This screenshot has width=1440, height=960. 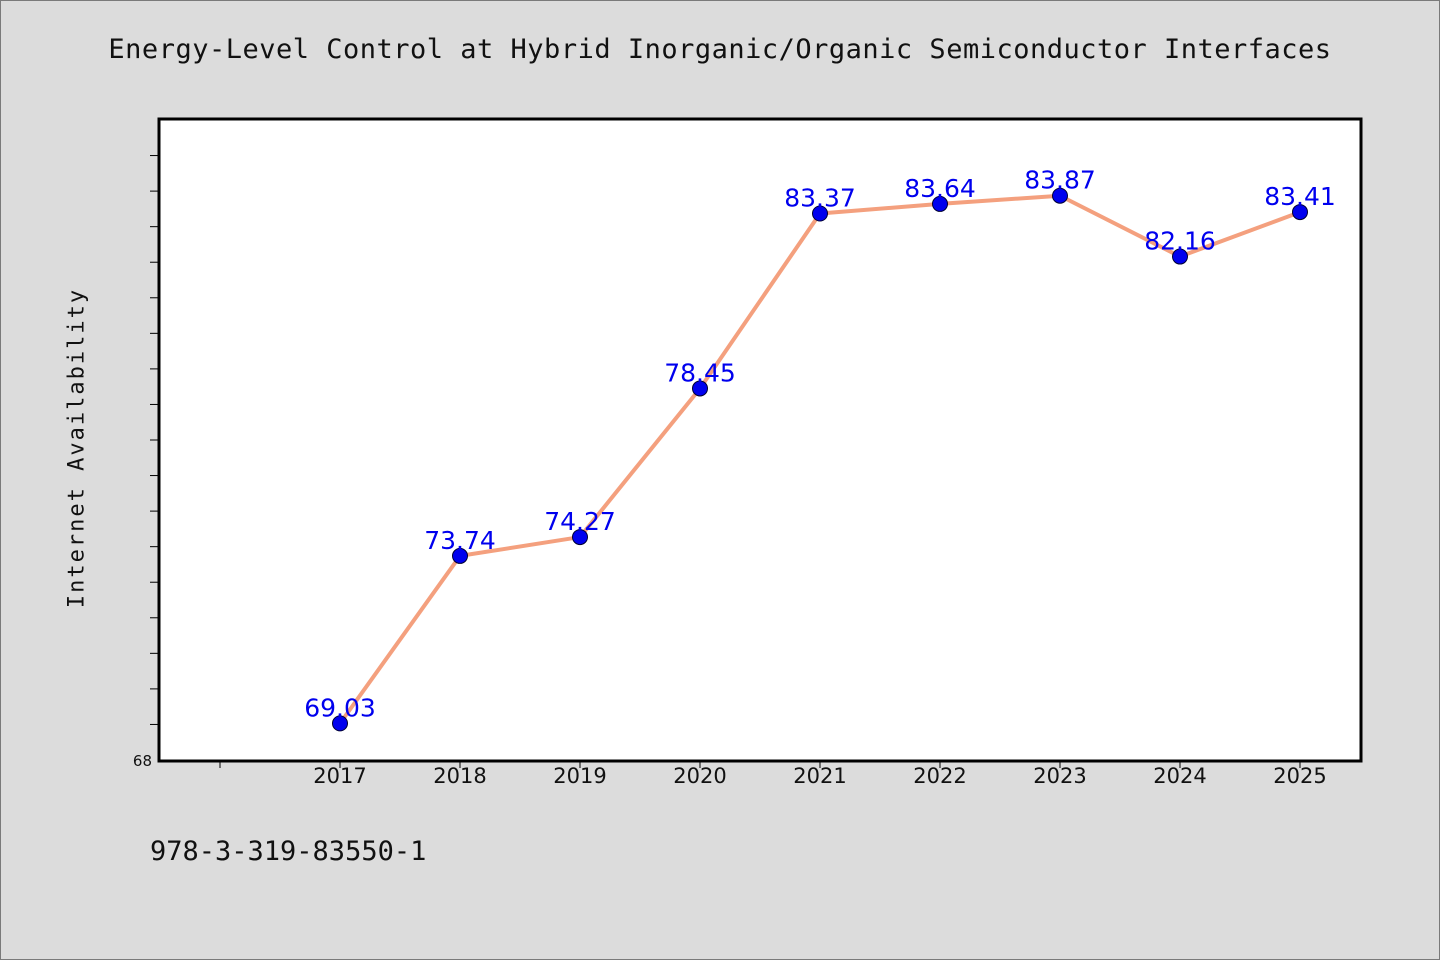 What do you see at coordinates (460, 540) in the screenshot?
I see `data-label: 73.74` at bounding box center [460, 540].